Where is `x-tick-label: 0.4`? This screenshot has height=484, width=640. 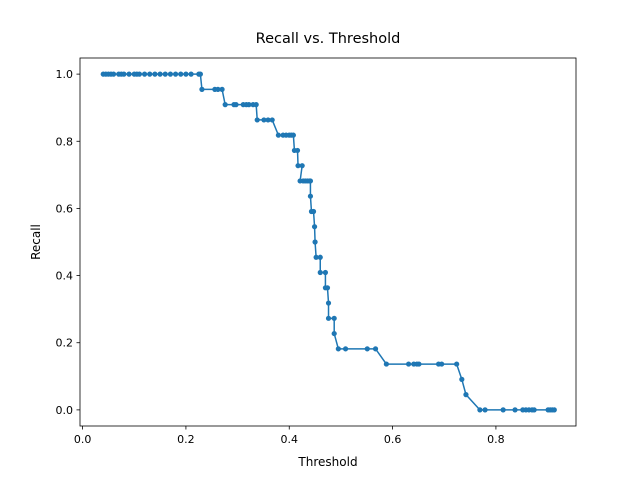
x-tick-label: 0.4 is located at coordinates (290, 439).